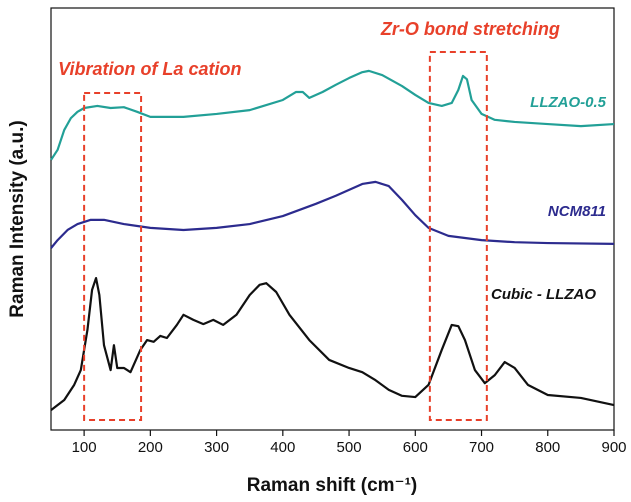 This screenshot has width=631, height=502. Describe the element at coordinates (543, 294) in the screenshot. I see `series-label: Cubic - LLZAO` at that location.